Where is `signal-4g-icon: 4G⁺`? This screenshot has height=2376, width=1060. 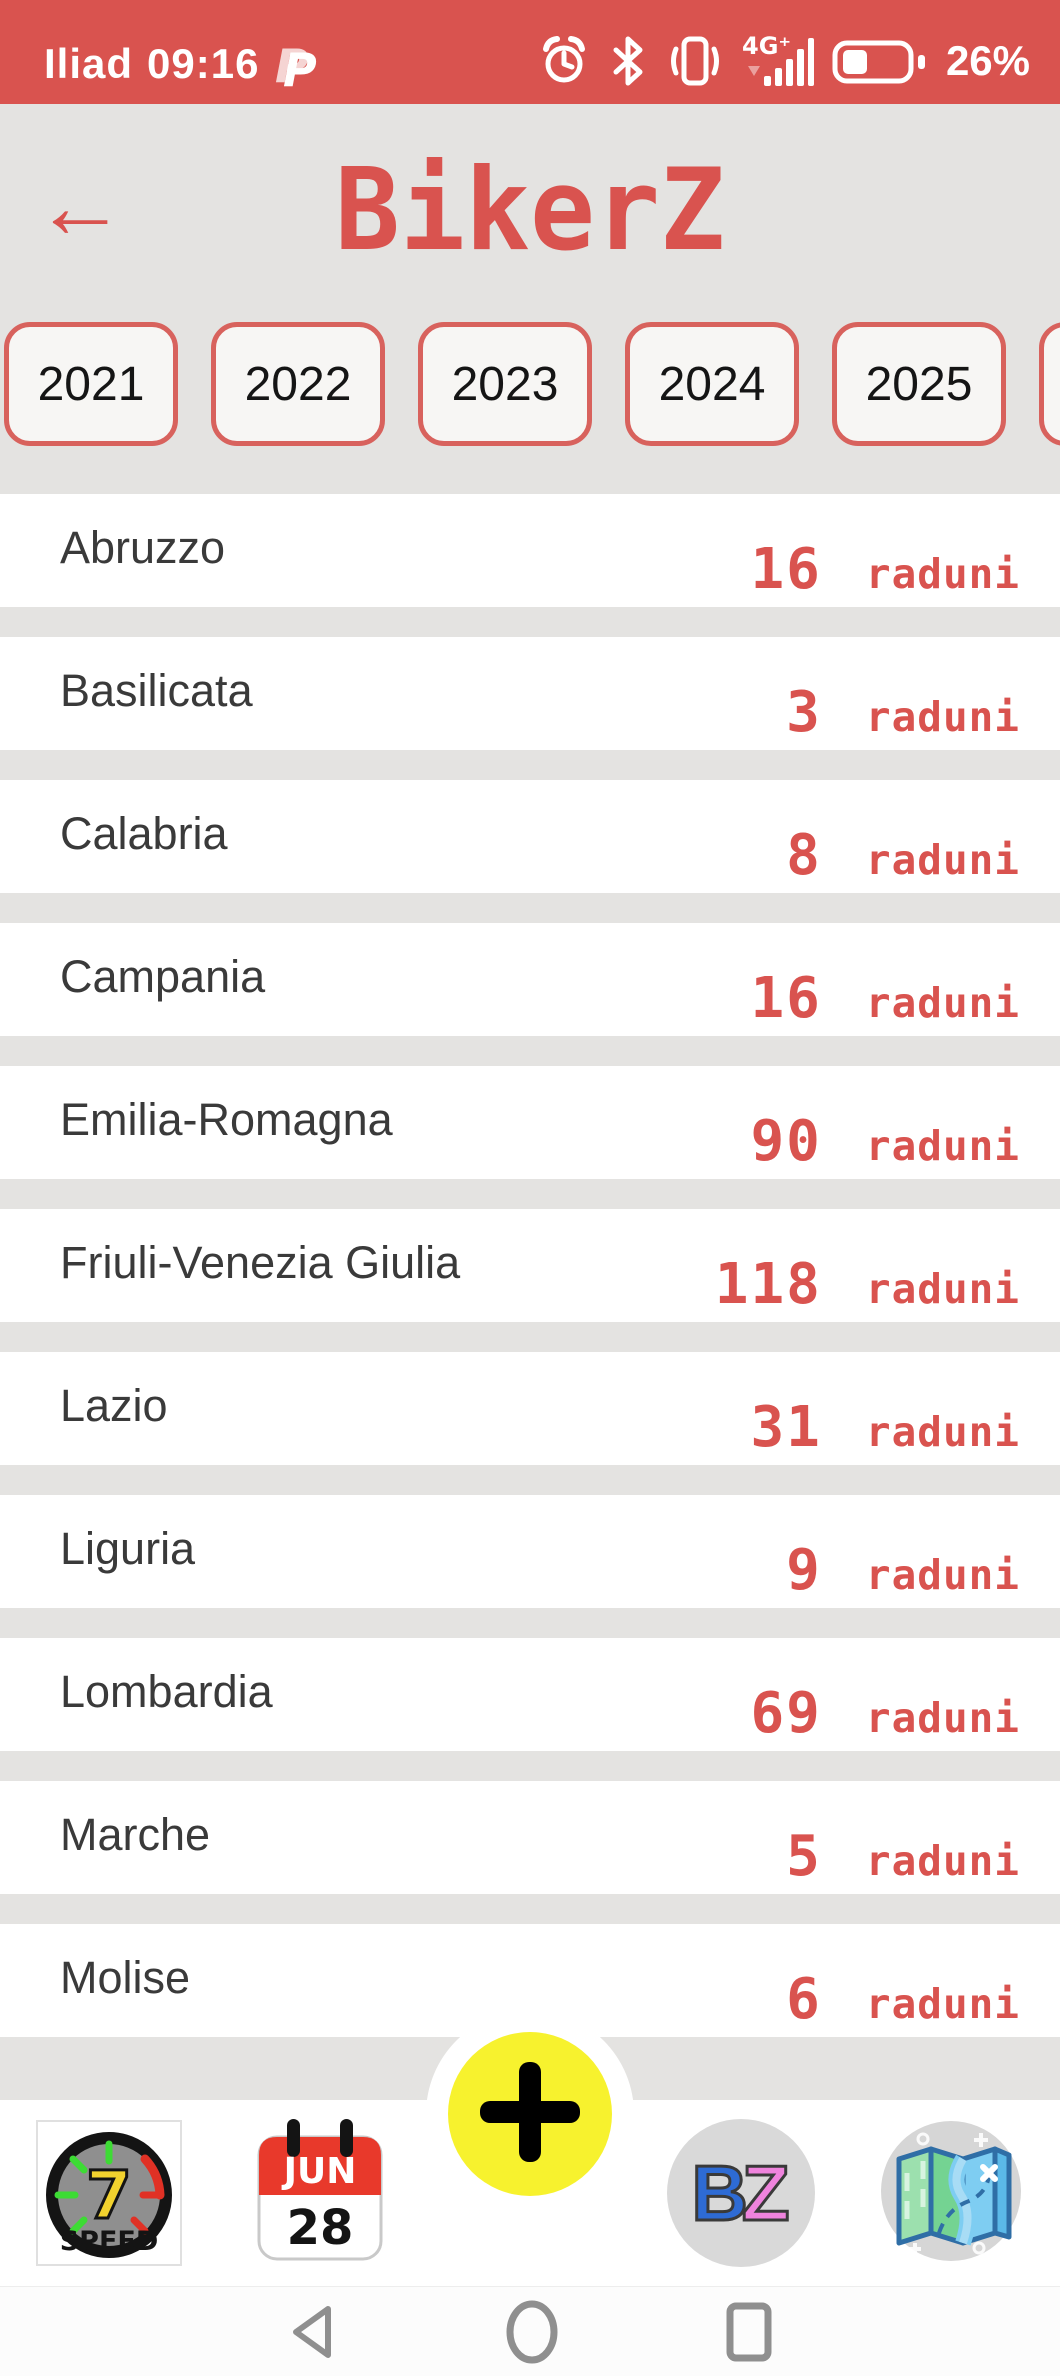
signal-4g-icon: 4G⁺ is located at coordinates (778, 61).